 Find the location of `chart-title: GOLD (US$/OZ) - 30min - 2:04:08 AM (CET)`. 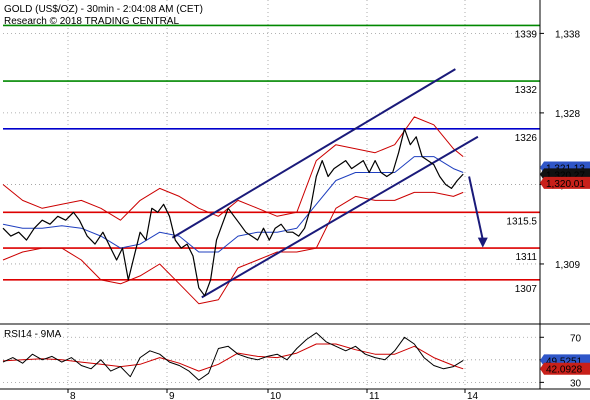

chart-title: GOLD (US$/OZ) - 30min - 2:04:08 AM (CET) is located at coordinates (103, 9).